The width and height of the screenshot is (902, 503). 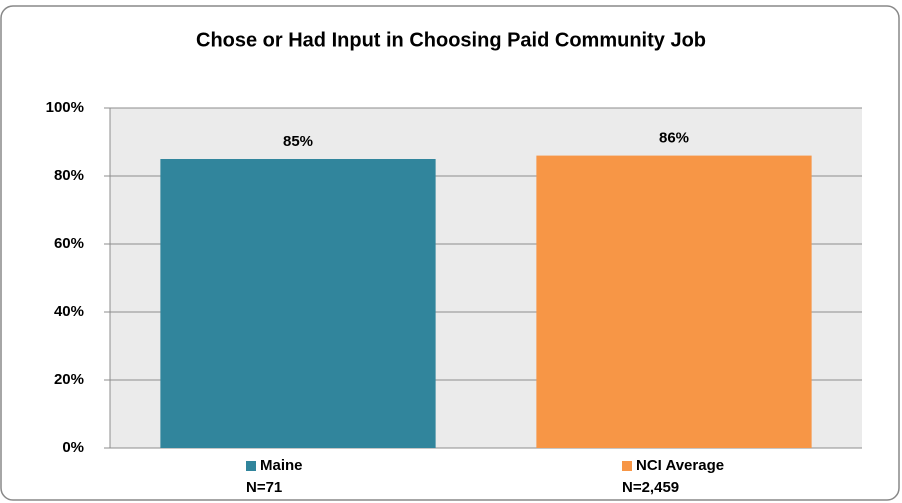 I want to click on value-label: 86%, so click(x=674, y=138).